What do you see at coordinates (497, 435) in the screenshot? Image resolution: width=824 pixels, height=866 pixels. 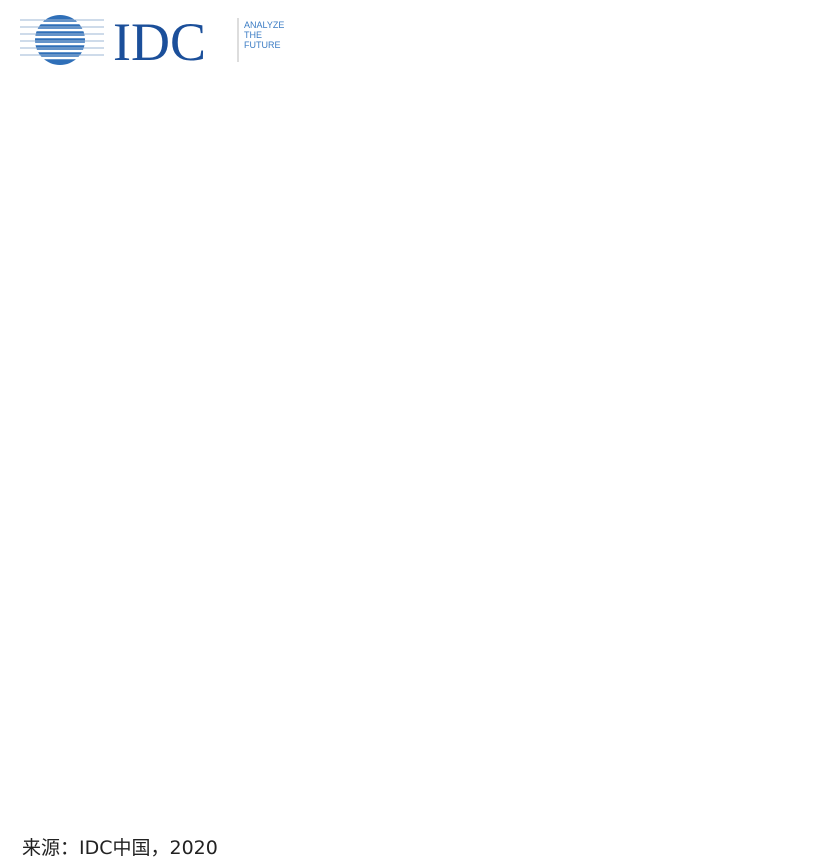 I see `bubble-company-f` at bounding box center [497, 435].